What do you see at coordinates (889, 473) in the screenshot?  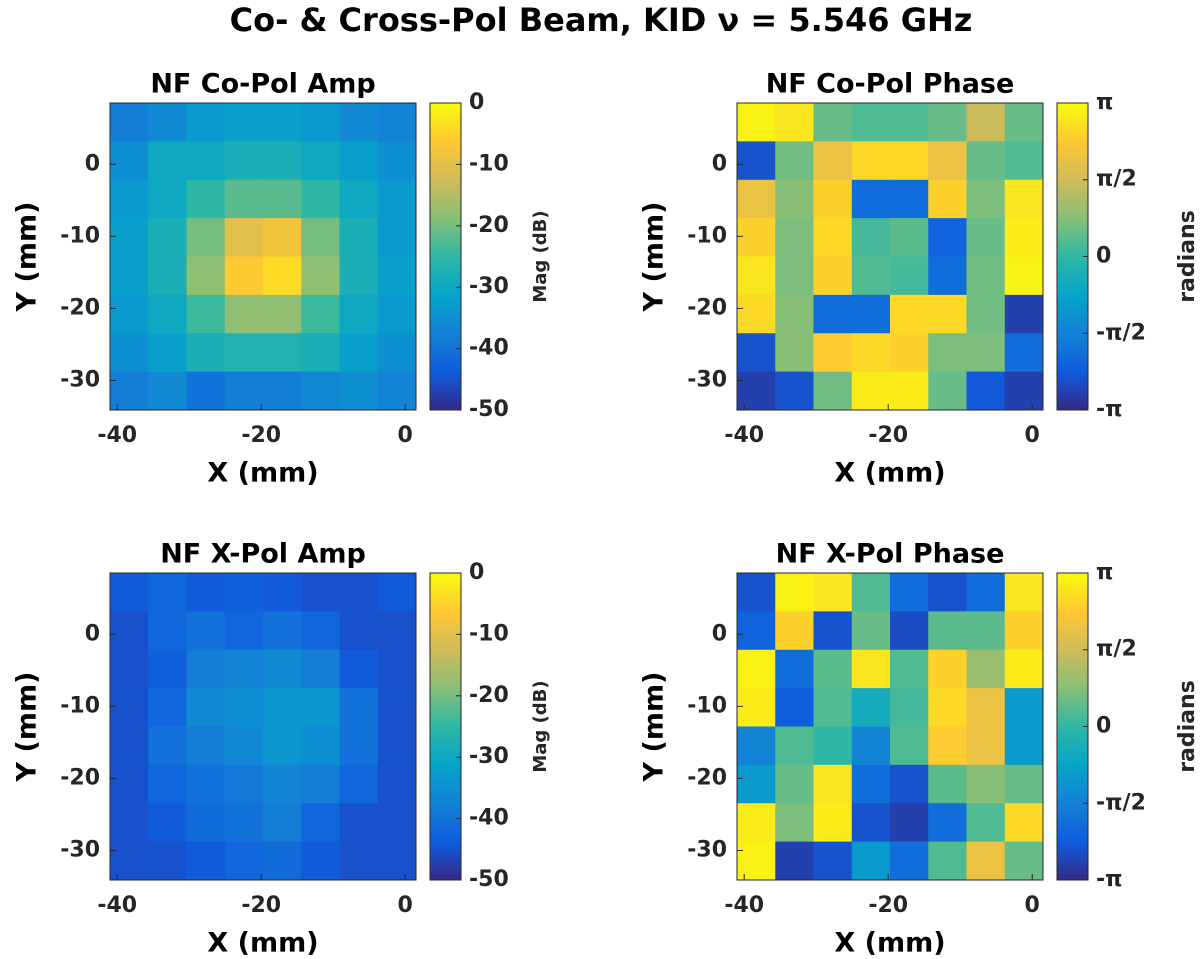 I see `x-axis-label: X (mm)` at bounding box center [889, 473].